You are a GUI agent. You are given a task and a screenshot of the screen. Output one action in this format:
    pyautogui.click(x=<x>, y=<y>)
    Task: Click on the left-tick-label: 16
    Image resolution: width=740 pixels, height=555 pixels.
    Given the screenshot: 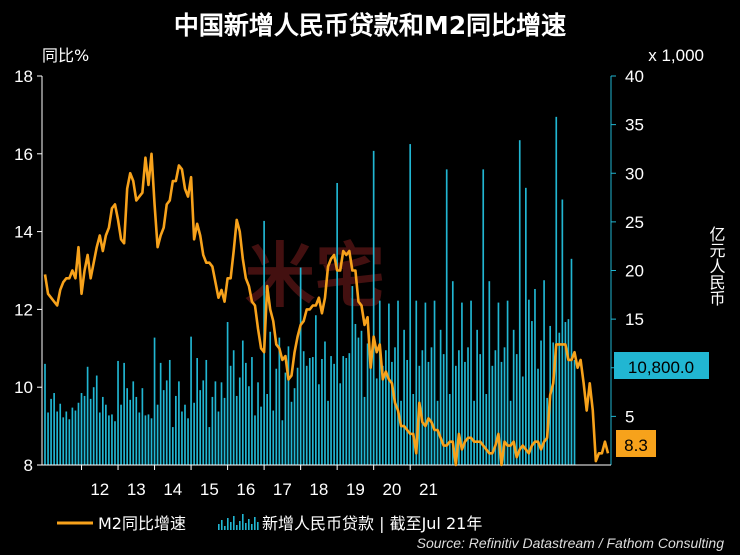 What is the action you would take?
    pyautogui.click(x=23, y=154)
    